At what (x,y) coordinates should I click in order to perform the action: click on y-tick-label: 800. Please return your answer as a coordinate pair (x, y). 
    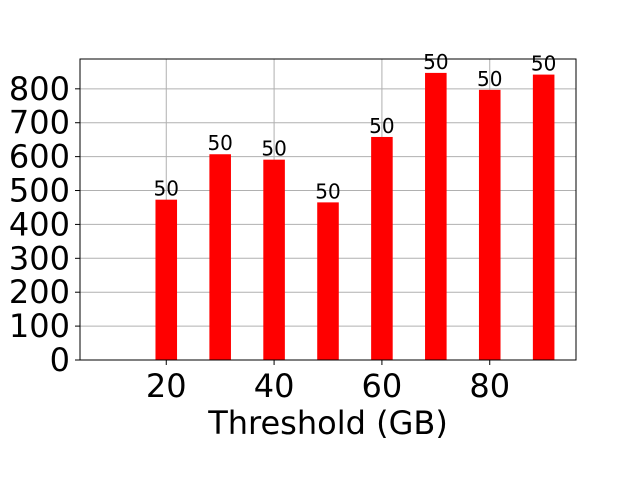
    Looking at the image, I should click on (39, 89).